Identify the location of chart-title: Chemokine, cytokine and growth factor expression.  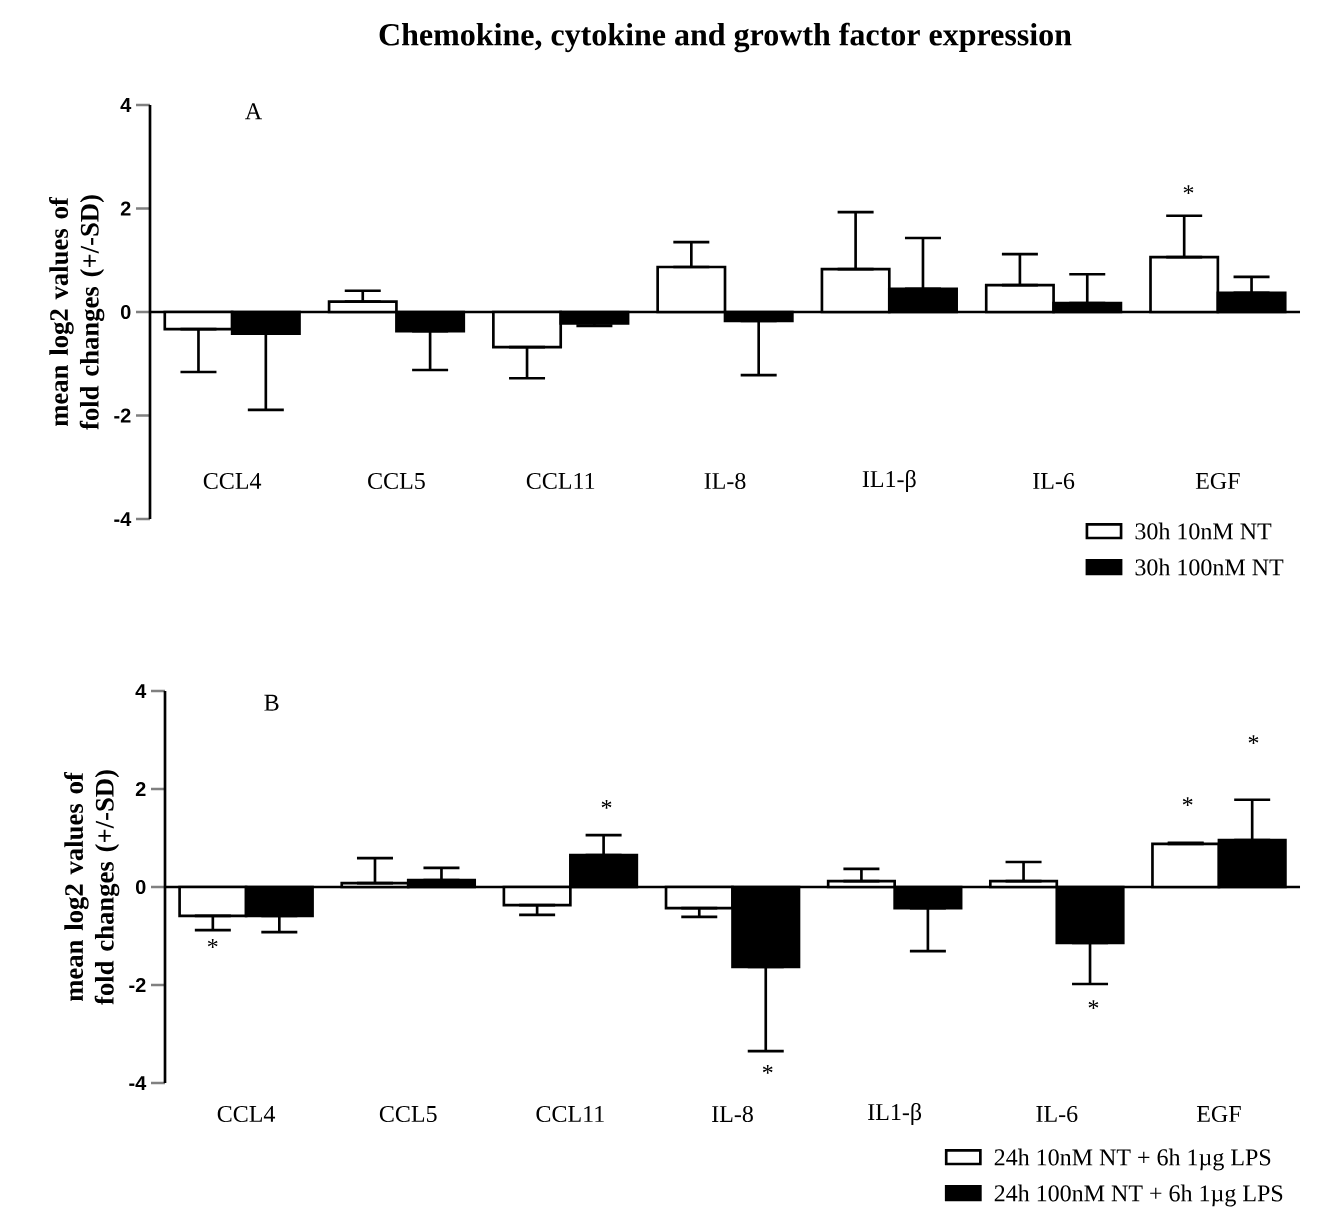
(725, 37).